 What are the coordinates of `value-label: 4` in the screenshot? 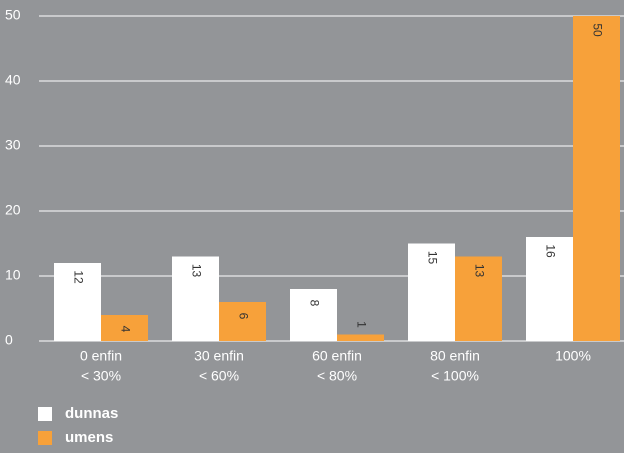 It's located at (125, 329).